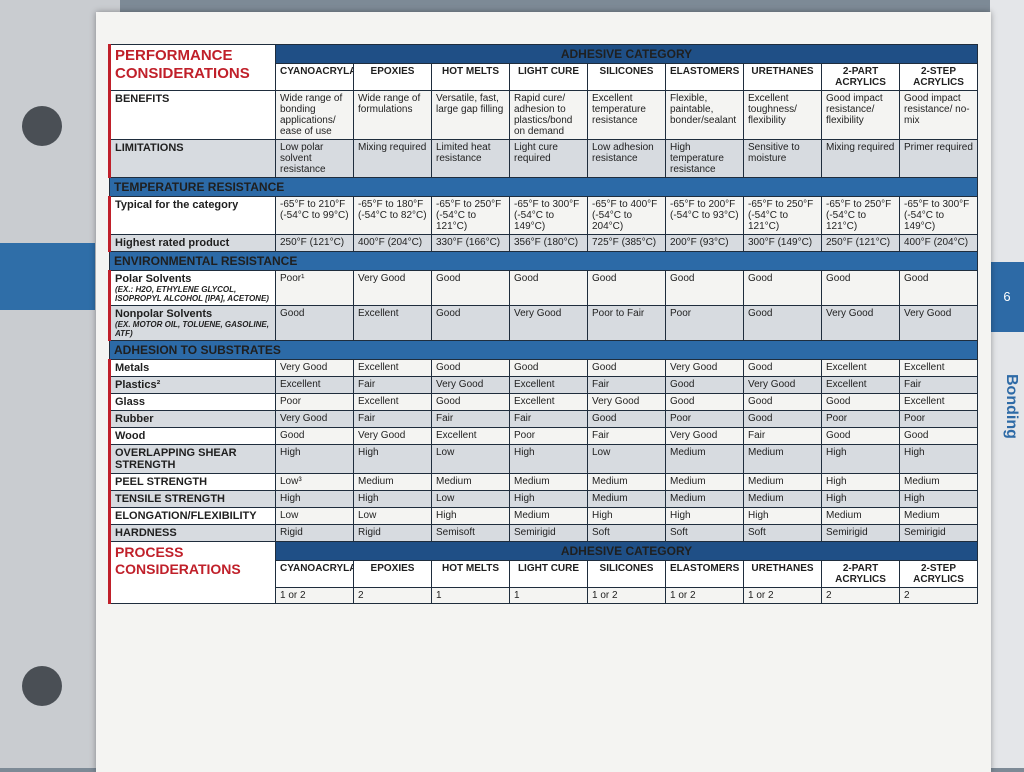  I want to click on process-column-header-1: EPOXIES, so click(392, 574).